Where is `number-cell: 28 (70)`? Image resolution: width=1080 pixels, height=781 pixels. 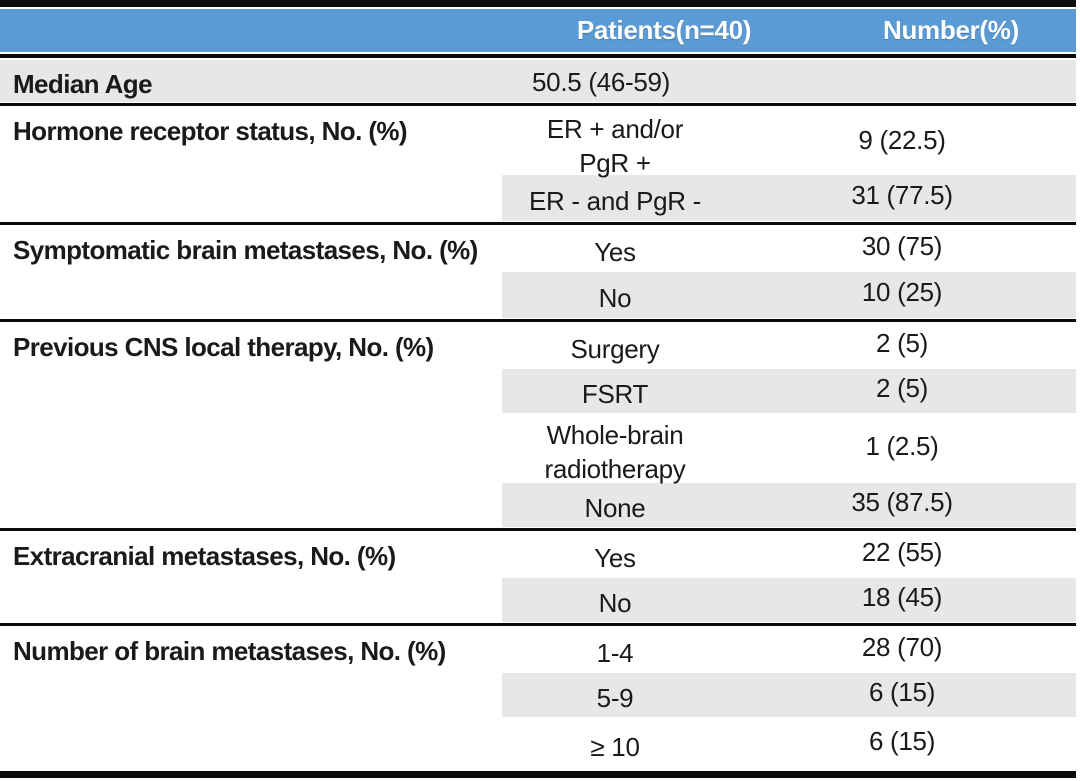
number-cell: 28 (70) is located at coordinates (902, 646).